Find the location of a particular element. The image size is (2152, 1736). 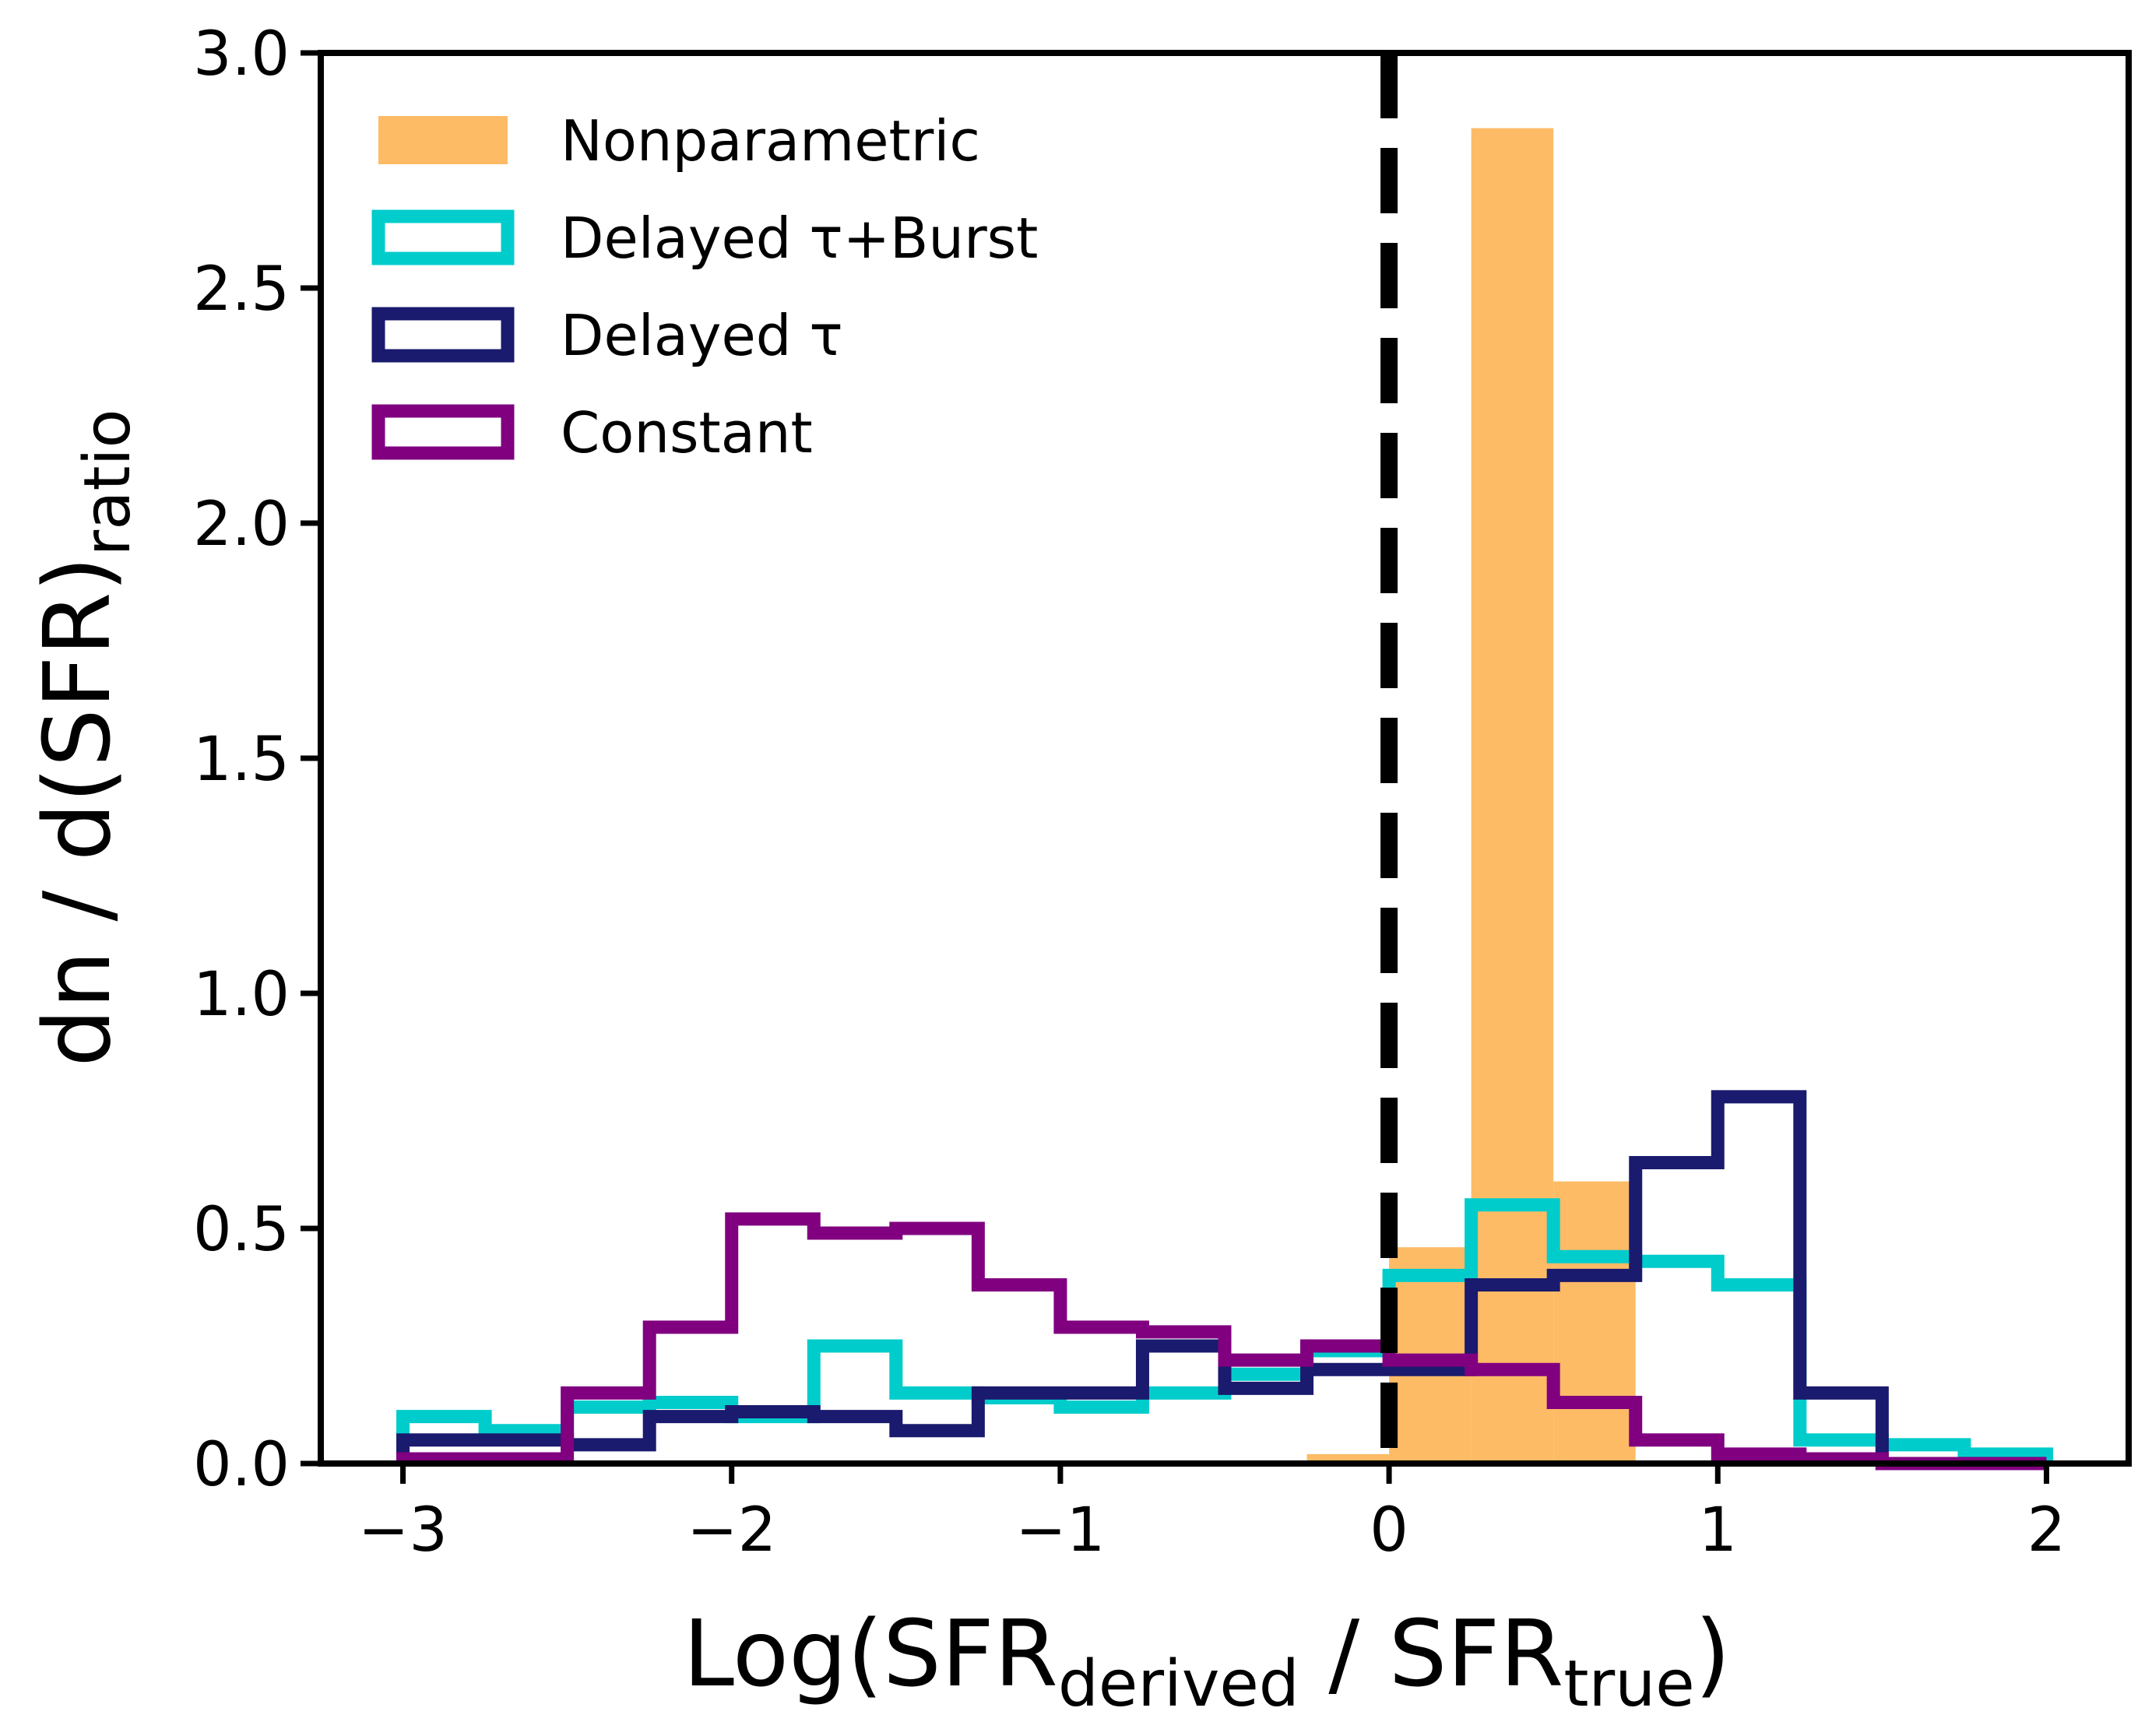

x-tick-label: 1 is located at coordinates (1717, 1530).